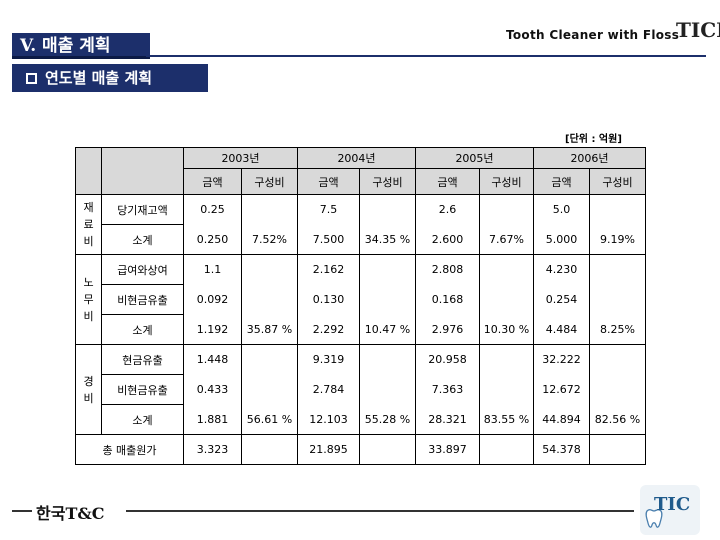 This screenshot has width=720, height=540. I want to click on section-title: V. 매출 계획, so click(81, 46).